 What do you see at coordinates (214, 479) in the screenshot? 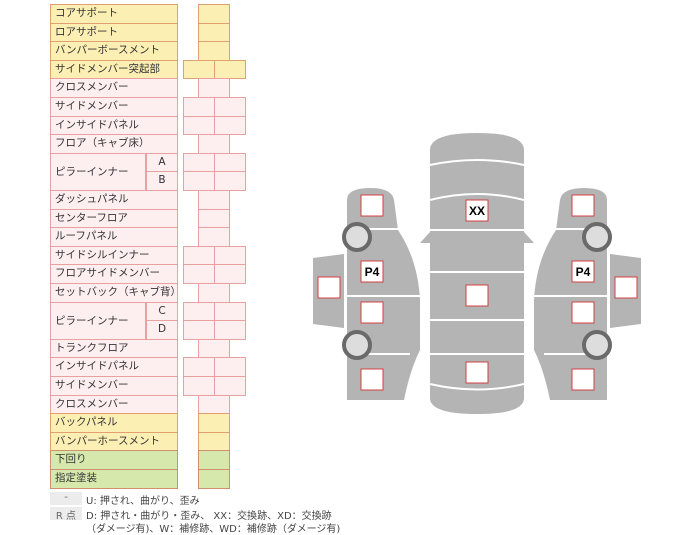
I see `input-cell` at bounding box center [214, 479].